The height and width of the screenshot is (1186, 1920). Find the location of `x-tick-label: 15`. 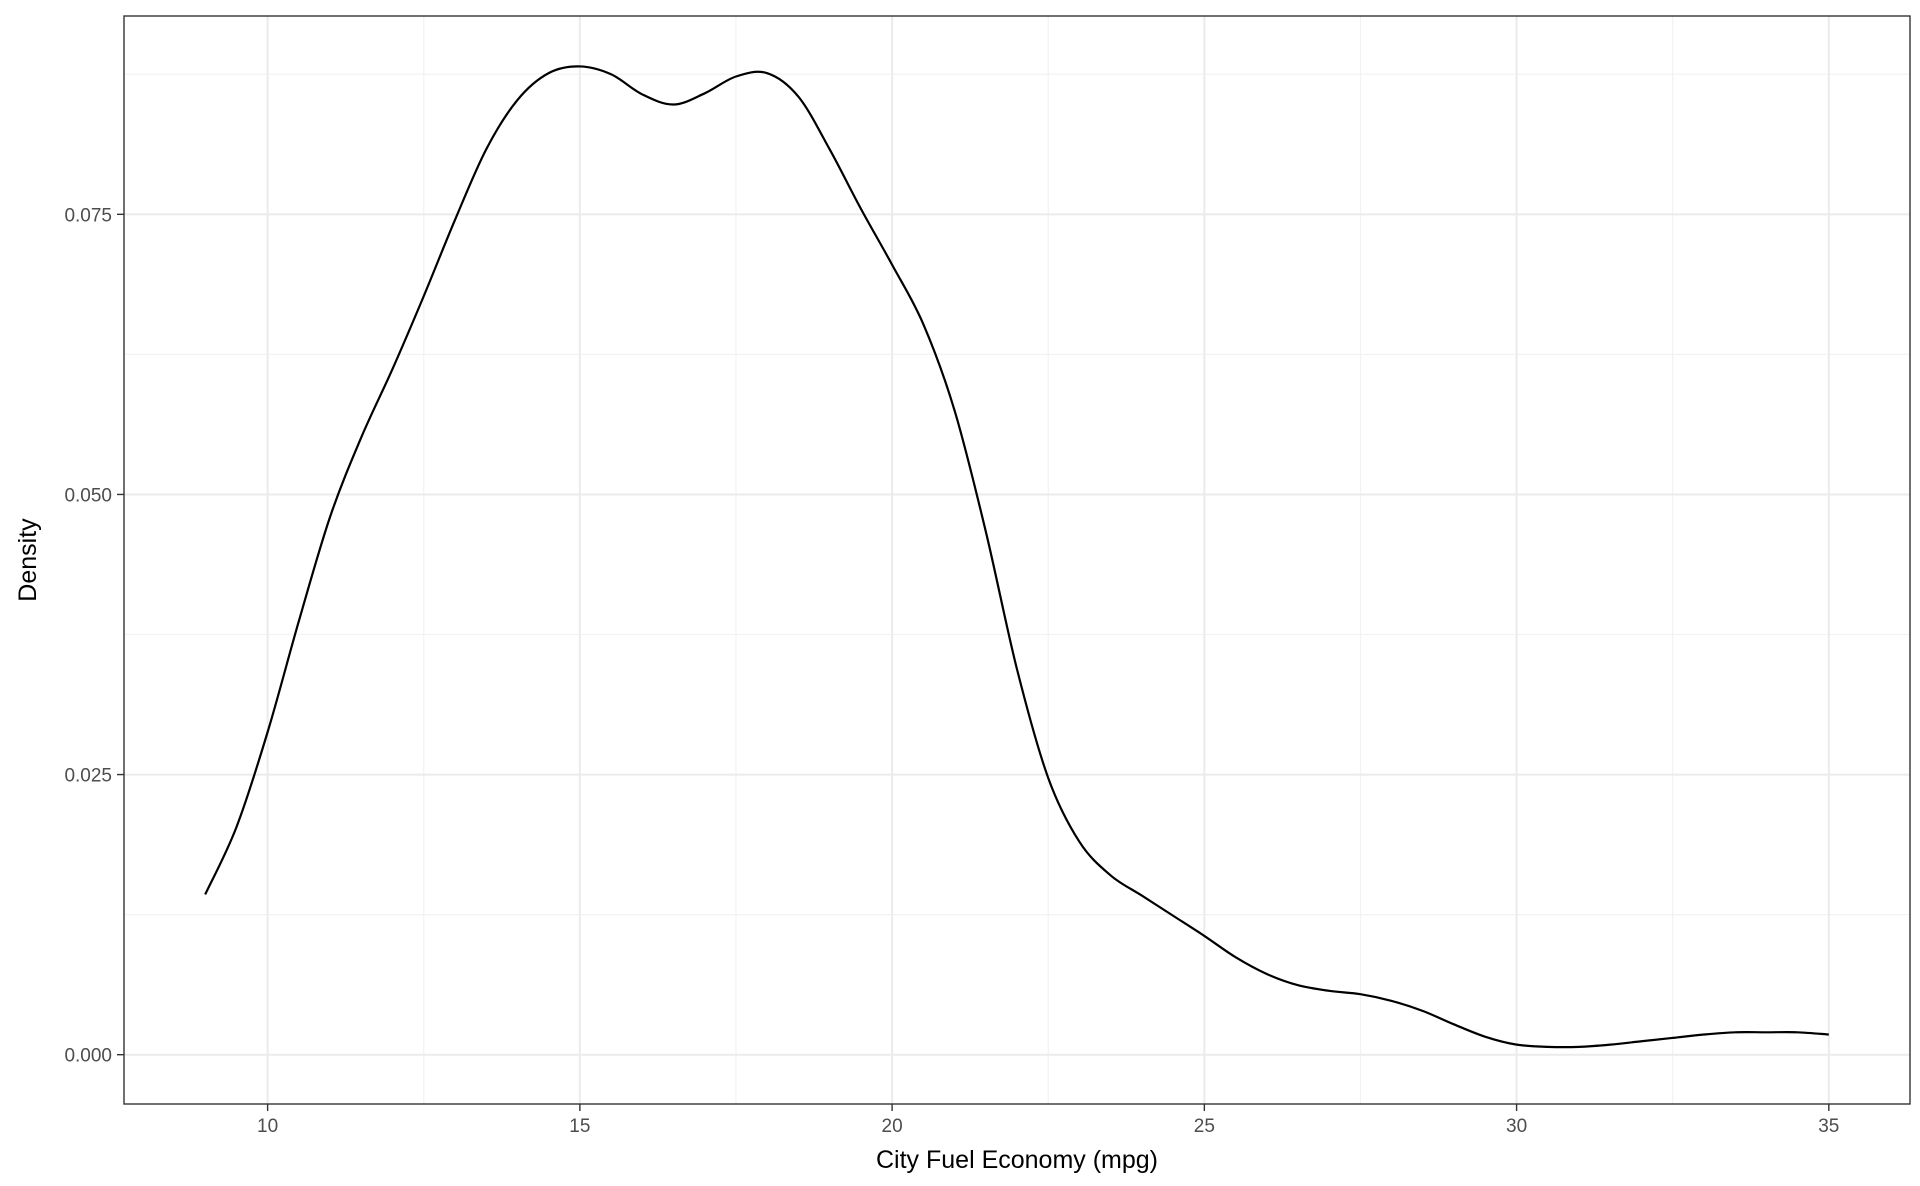

x-tick-label: 15 is located at coordinates (579, 1126).